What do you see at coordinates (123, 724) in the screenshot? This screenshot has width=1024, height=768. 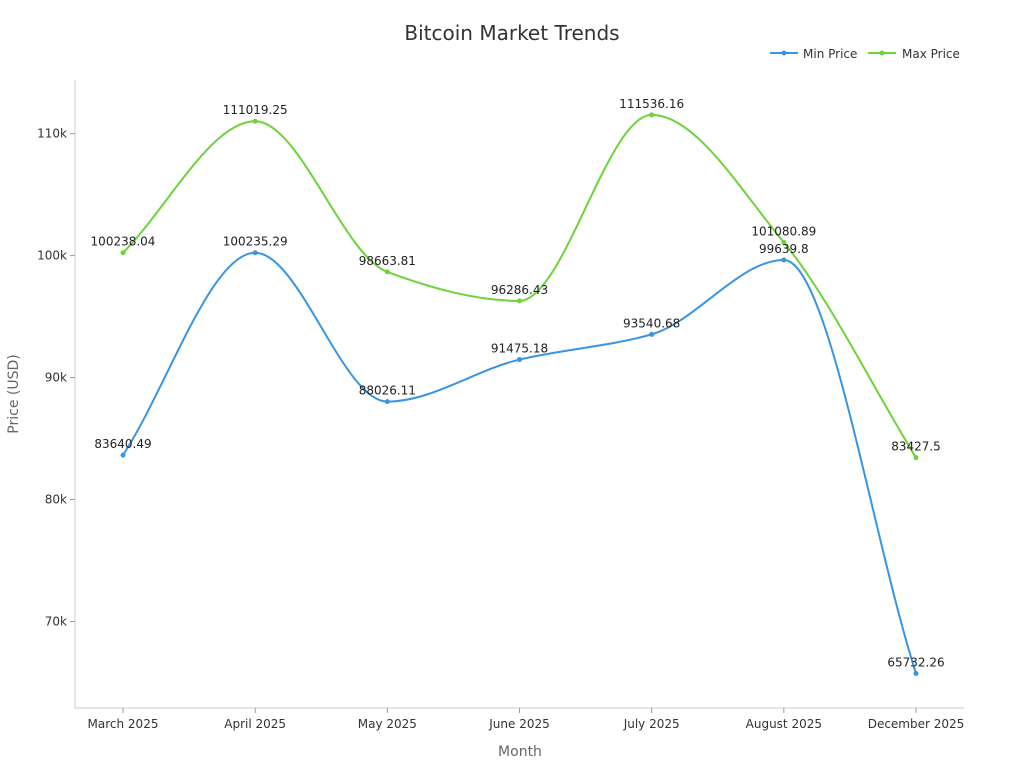 I see `x-tick-label: March 2025` at bounding box center [123, 724].